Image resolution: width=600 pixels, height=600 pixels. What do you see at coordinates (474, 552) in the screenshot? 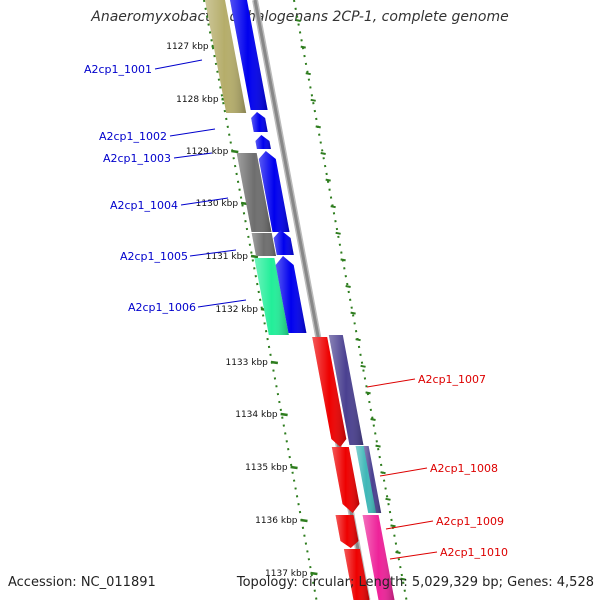
I see `gene-label-a2cp1-1010: A2cp1_1010` at bounding box center [474, 552].